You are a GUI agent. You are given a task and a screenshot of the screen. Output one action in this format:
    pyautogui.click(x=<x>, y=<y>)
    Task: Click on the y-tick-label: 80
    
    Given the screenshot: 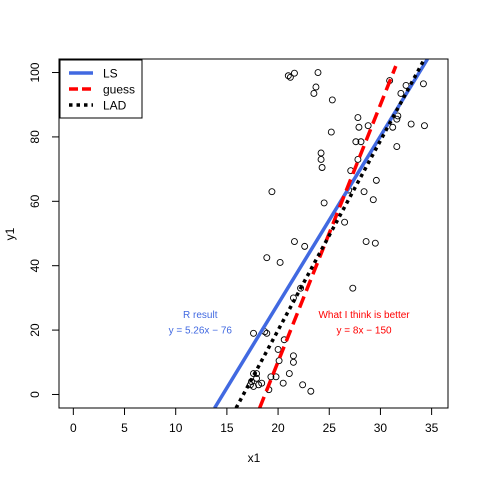 What is the action you would take?
    pyautogui.click(x=35, y=137)
    